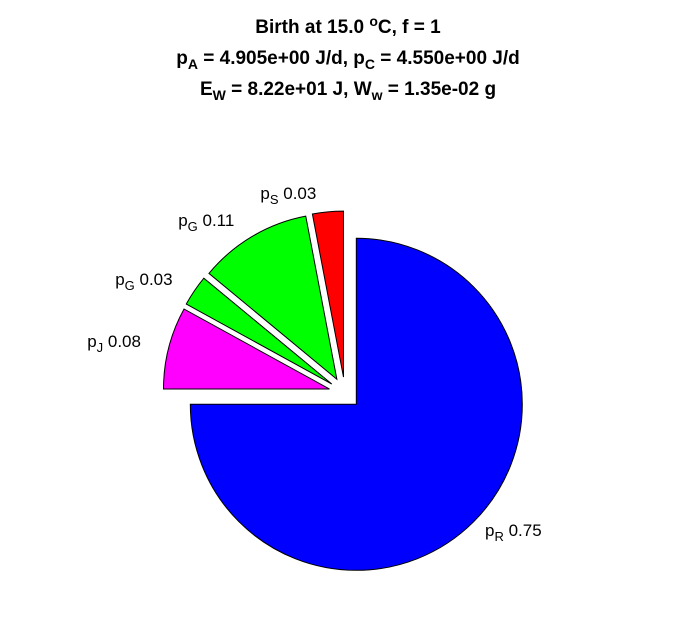  I want to click on slice-label-subscript: R, so click(499, 536).